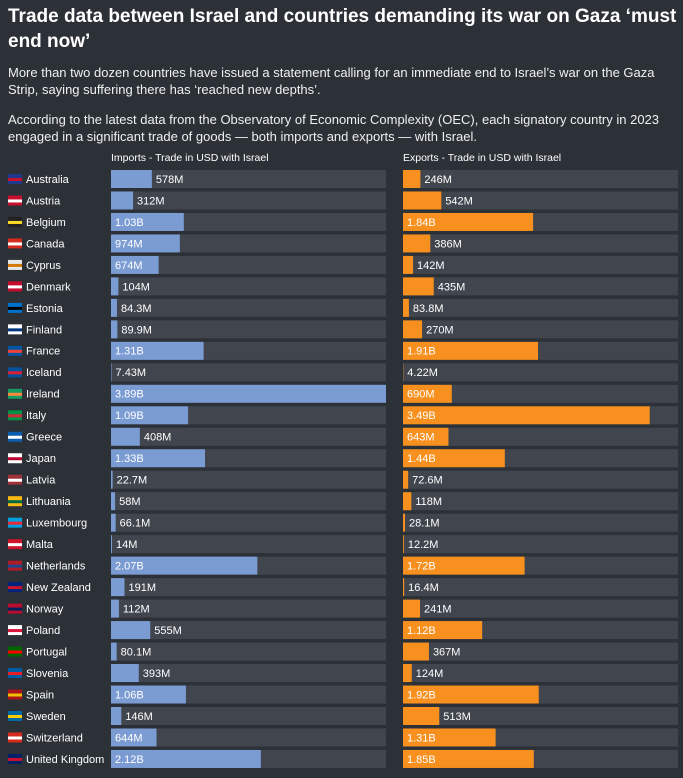 This screenshot has width=683, height=778. I want to click on data-label: 83.8M, so click(428, 309).